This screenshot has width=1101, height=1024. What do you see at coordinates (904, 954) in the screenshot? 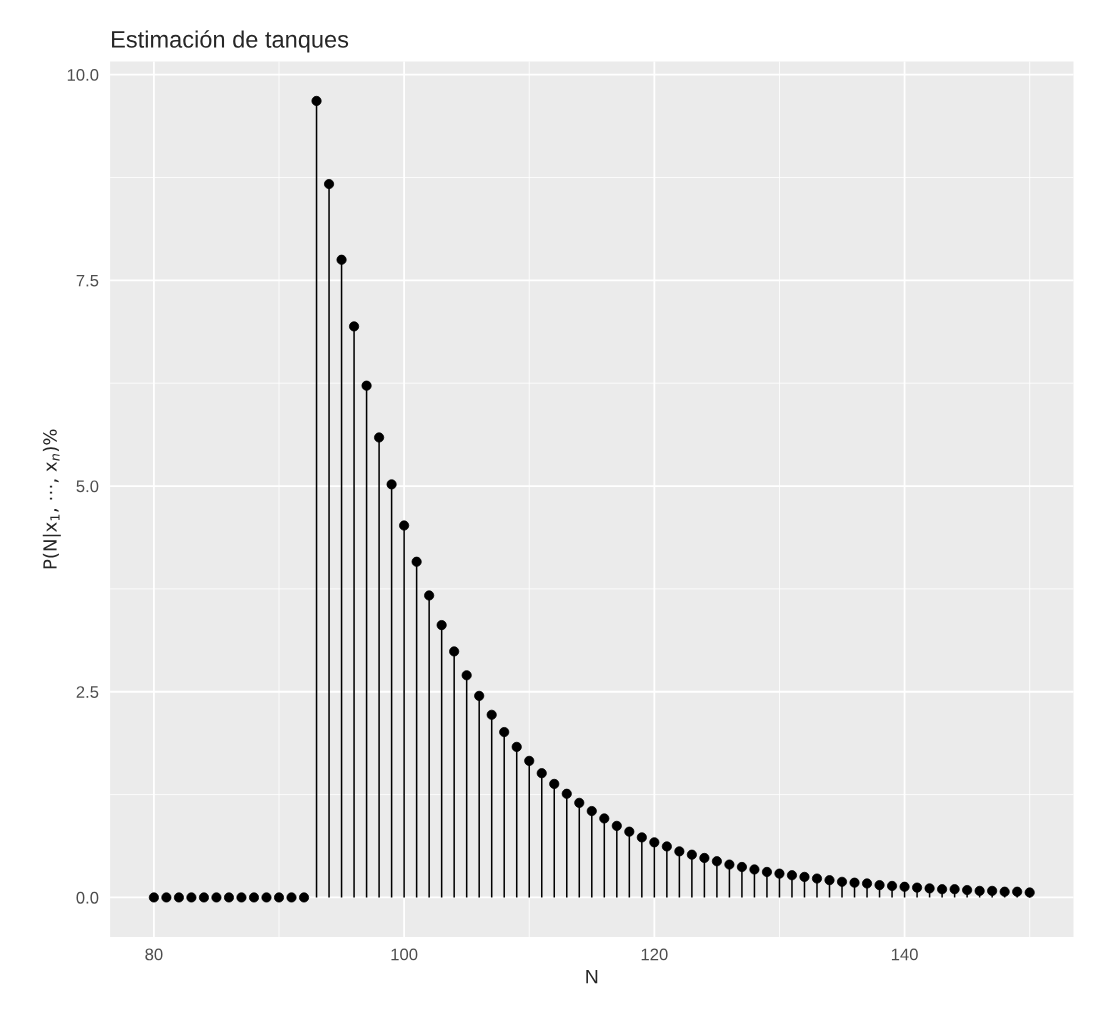
I see `x-tick-label: 140` at bounding box center [904, 954].